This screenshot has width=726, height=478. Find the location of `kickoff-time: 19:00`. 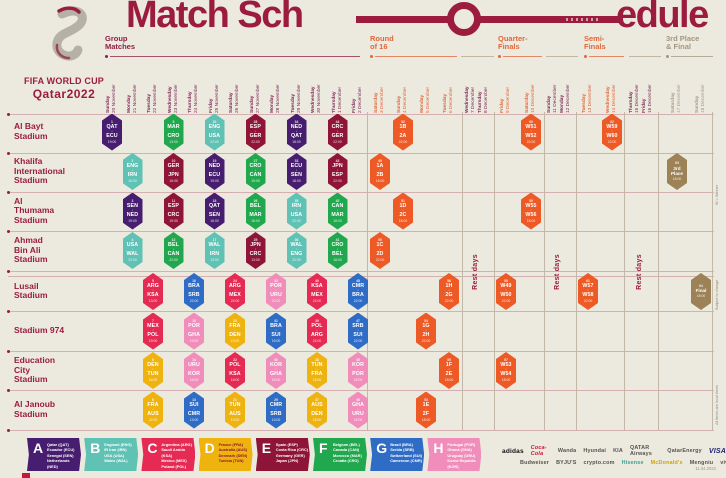

kickoff-time: 19:00 is located at coordinates (173, 220).